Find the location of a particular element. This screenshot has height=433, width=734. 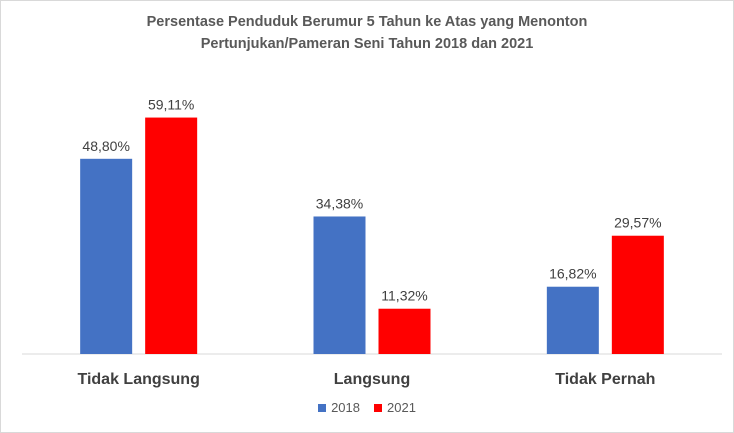

data-label-2021-1: 59,11% is located at coordinates (171, 105).